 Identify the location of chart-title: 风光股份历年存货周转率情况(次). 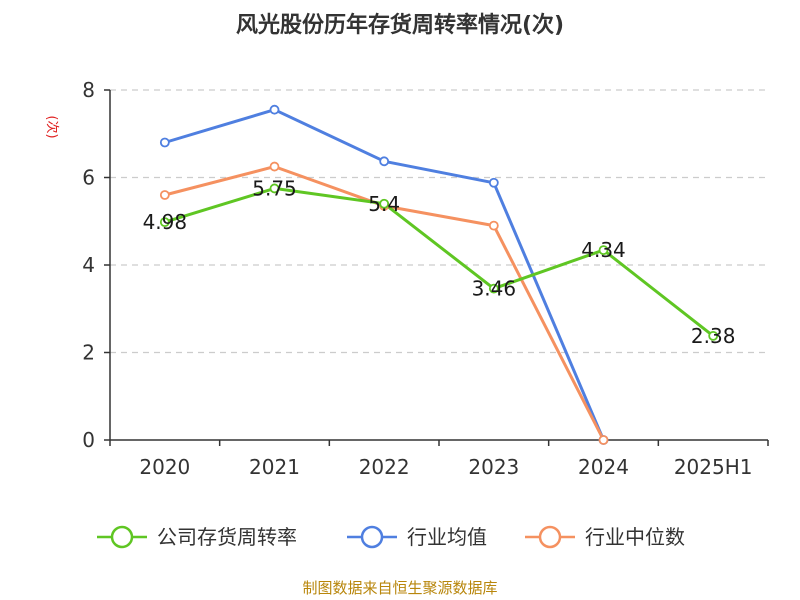
(400, 25).